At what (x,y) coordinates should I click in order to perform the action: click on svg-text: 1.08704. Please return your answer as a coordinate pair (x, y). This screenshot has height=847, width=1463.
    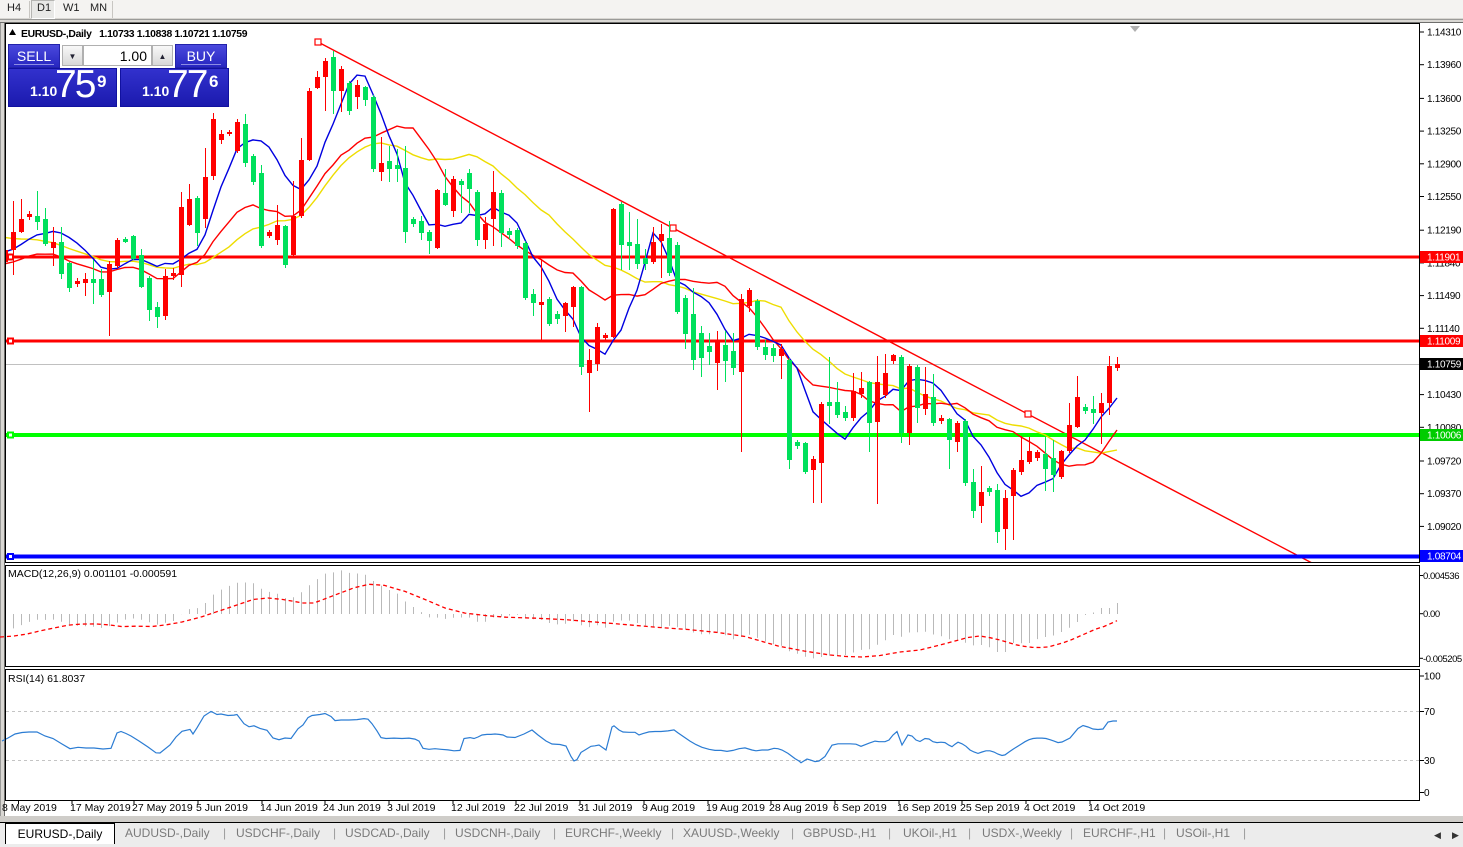
    Looking at the image, I should click on (1444, 557).